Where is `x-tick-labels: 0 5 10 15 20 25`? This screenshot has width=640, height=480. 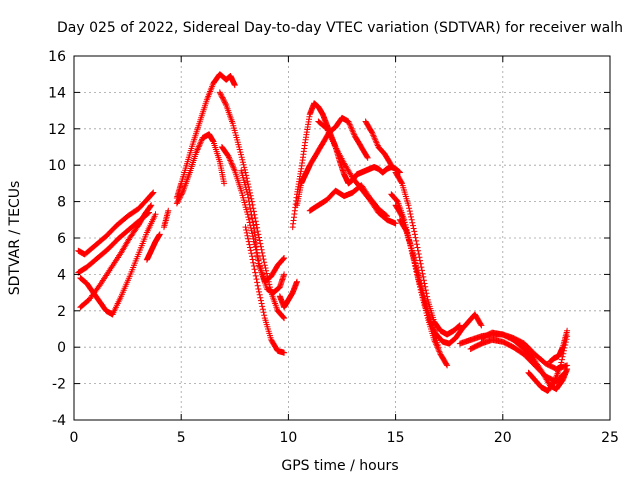 x-tick-labels: 0 5 10 15 20 25 is located at coordinates (344, 438).